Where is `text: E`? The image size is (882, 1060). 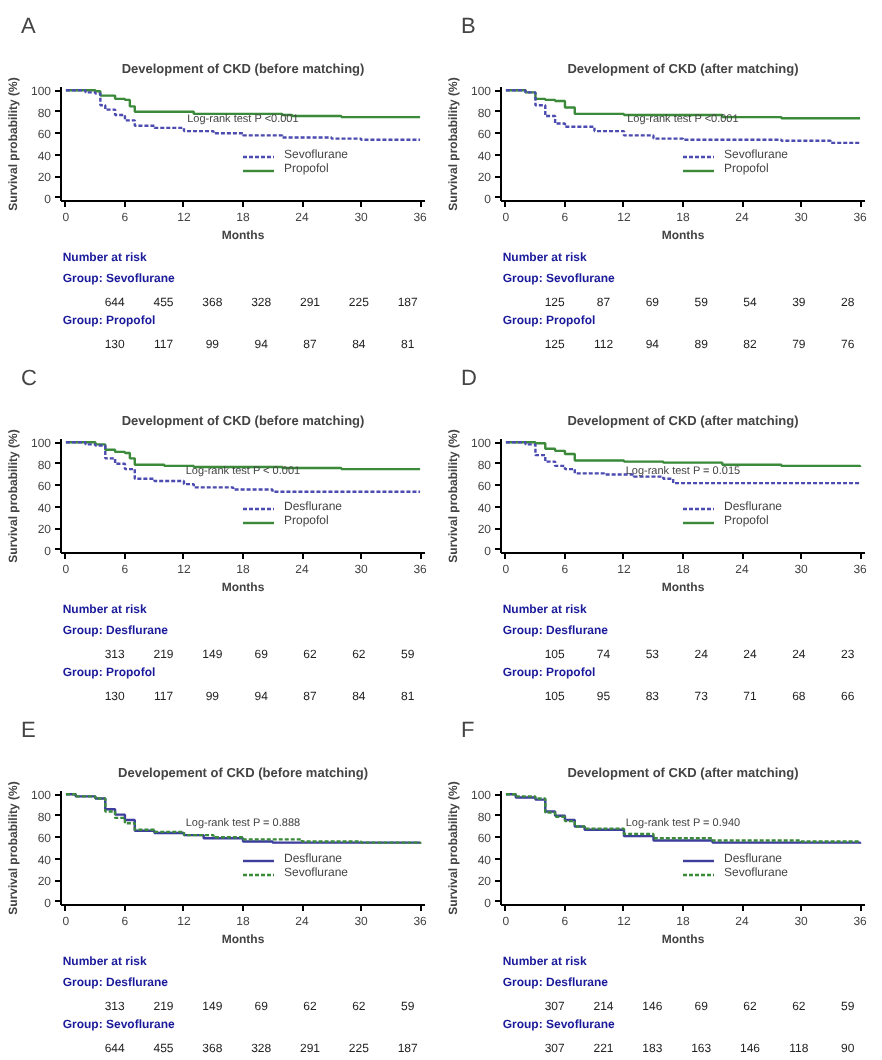 text: E is located at coordinates (28, 731).